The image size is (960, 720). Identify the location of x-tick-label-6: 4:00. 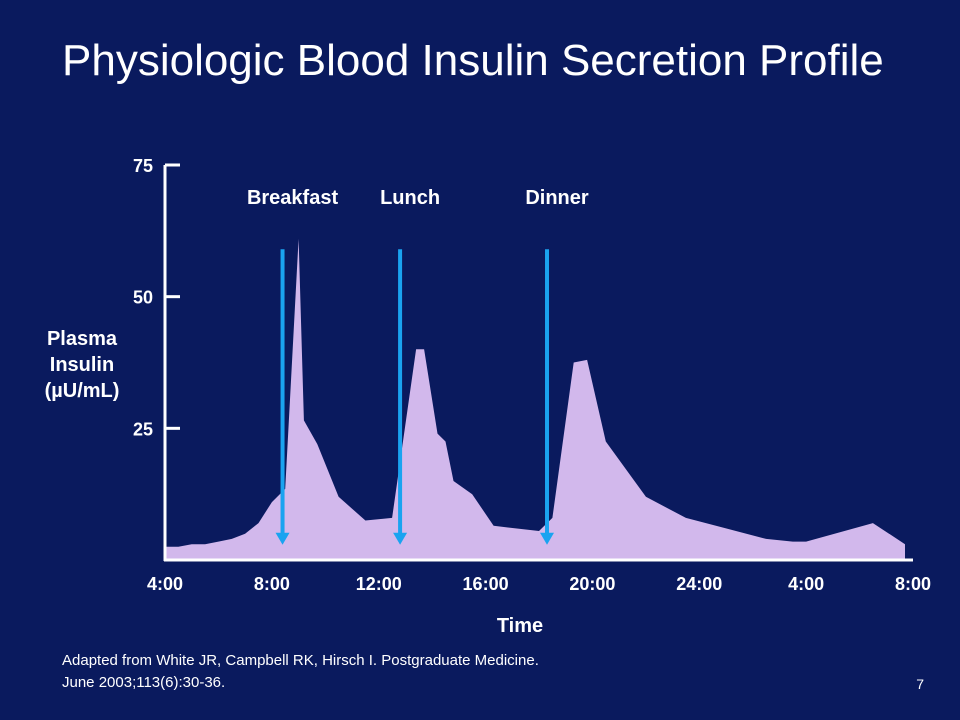
(806, 584).